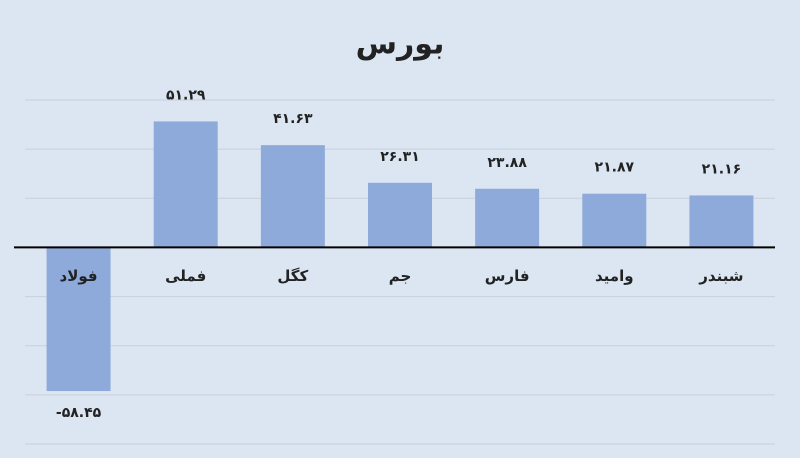  Describe the element at coordinates (79, 276) in the screenshot. I see `x-tick-label: فولاد` at that location.